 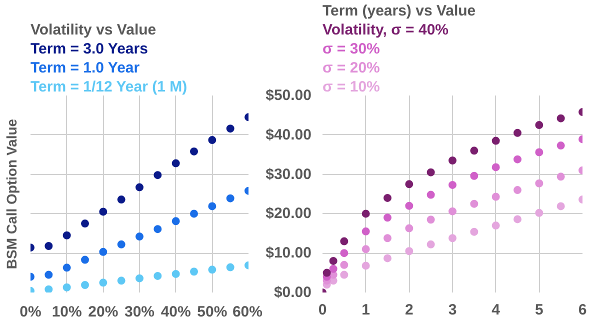 What do you see at coordinates (85, 68) in the screenshot?
I see `text: Term = 1.0 Year` at bounding box center [85, 68].